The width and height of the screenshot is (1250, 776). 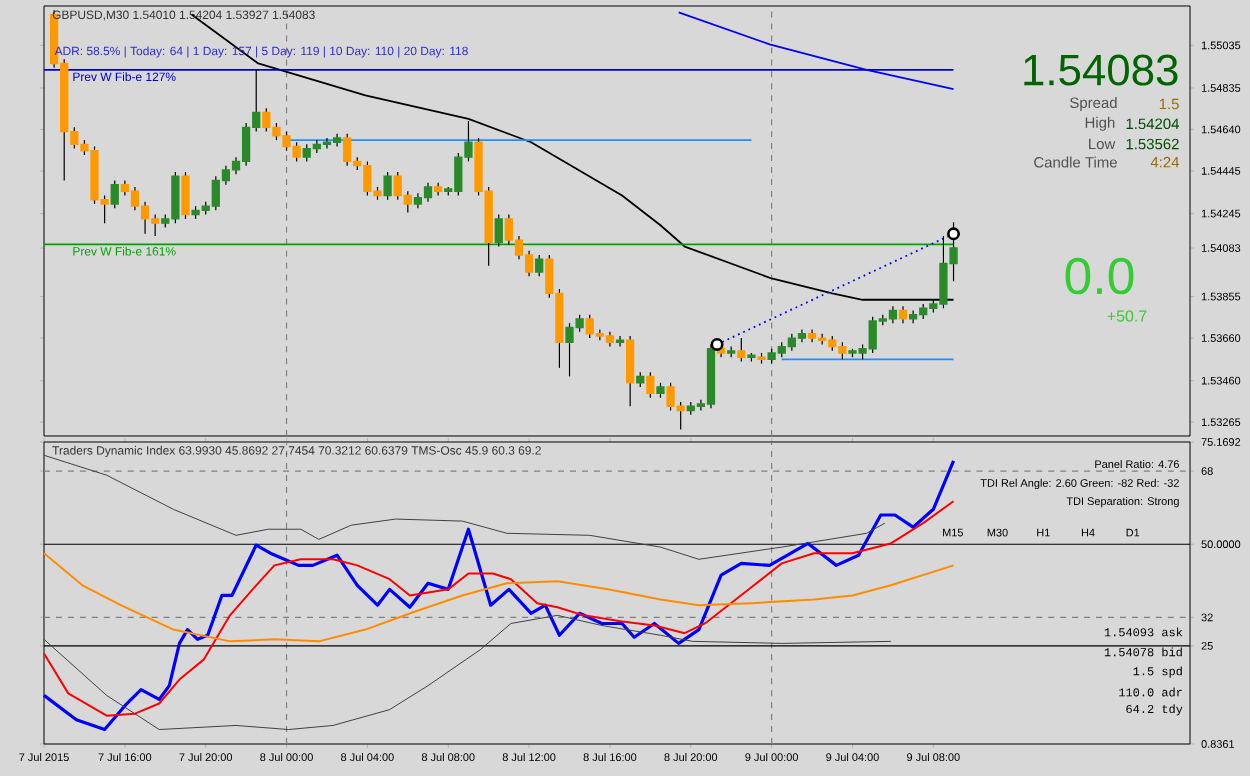 What do you see at coordinates (1101, 70) in the screenshot?
I see `annotation: 1.54083` at bounding box center [1101, 70].